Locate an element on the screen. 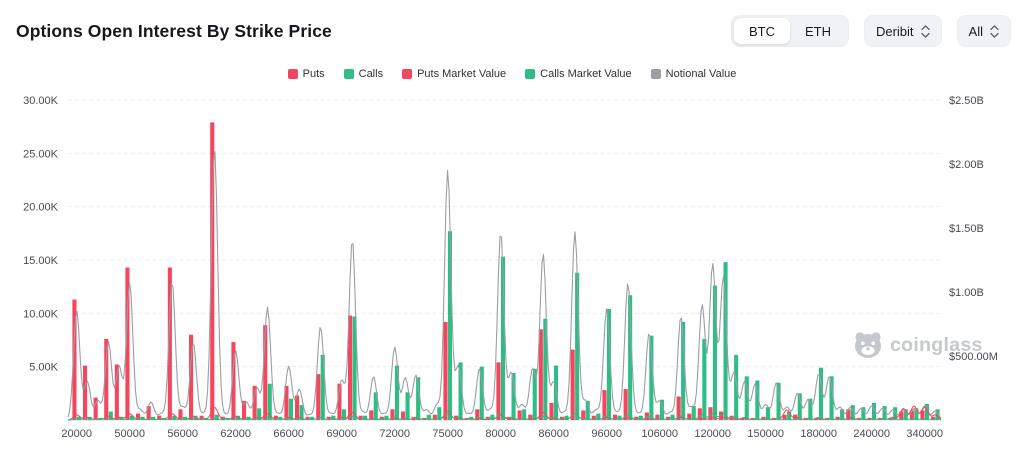  legend-item: Puts is located at coordinates (306, 74).